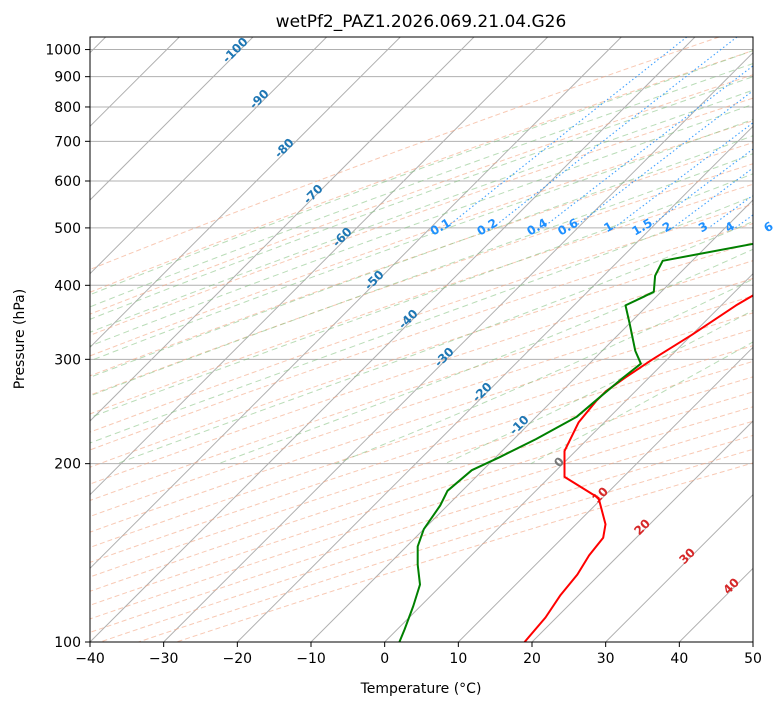 The height and width of the screenshot is (708, 775). Describe the element at coordinates (753, 659) in the screenshot. I see `x-tick-label: 50` at that location.